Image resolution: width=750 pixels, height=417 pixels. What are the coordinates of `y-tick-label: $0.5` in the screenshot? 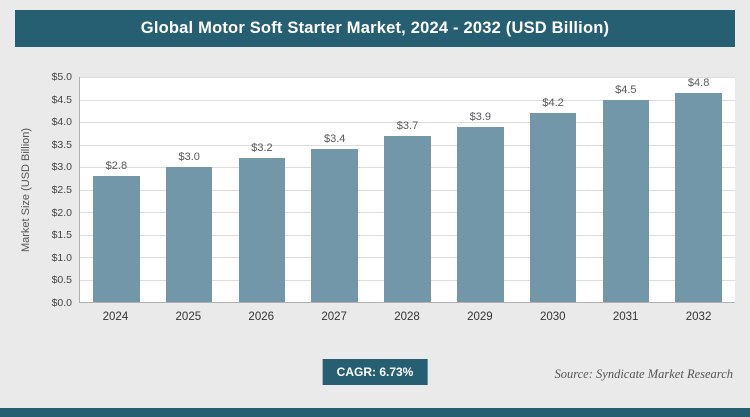 It's located at (61, 280).